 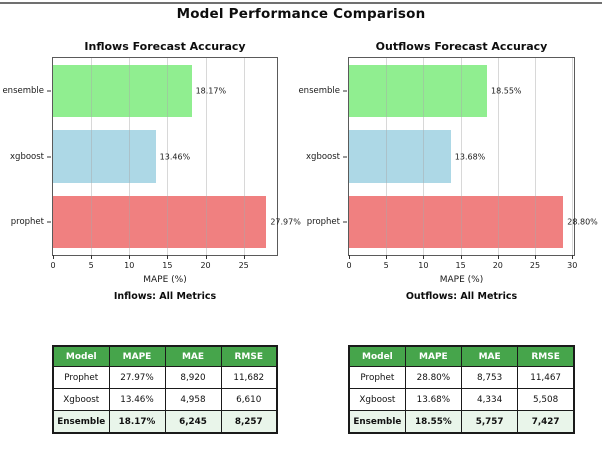 I want to click on table-cell: 4,958, so click(x=193, y=399).